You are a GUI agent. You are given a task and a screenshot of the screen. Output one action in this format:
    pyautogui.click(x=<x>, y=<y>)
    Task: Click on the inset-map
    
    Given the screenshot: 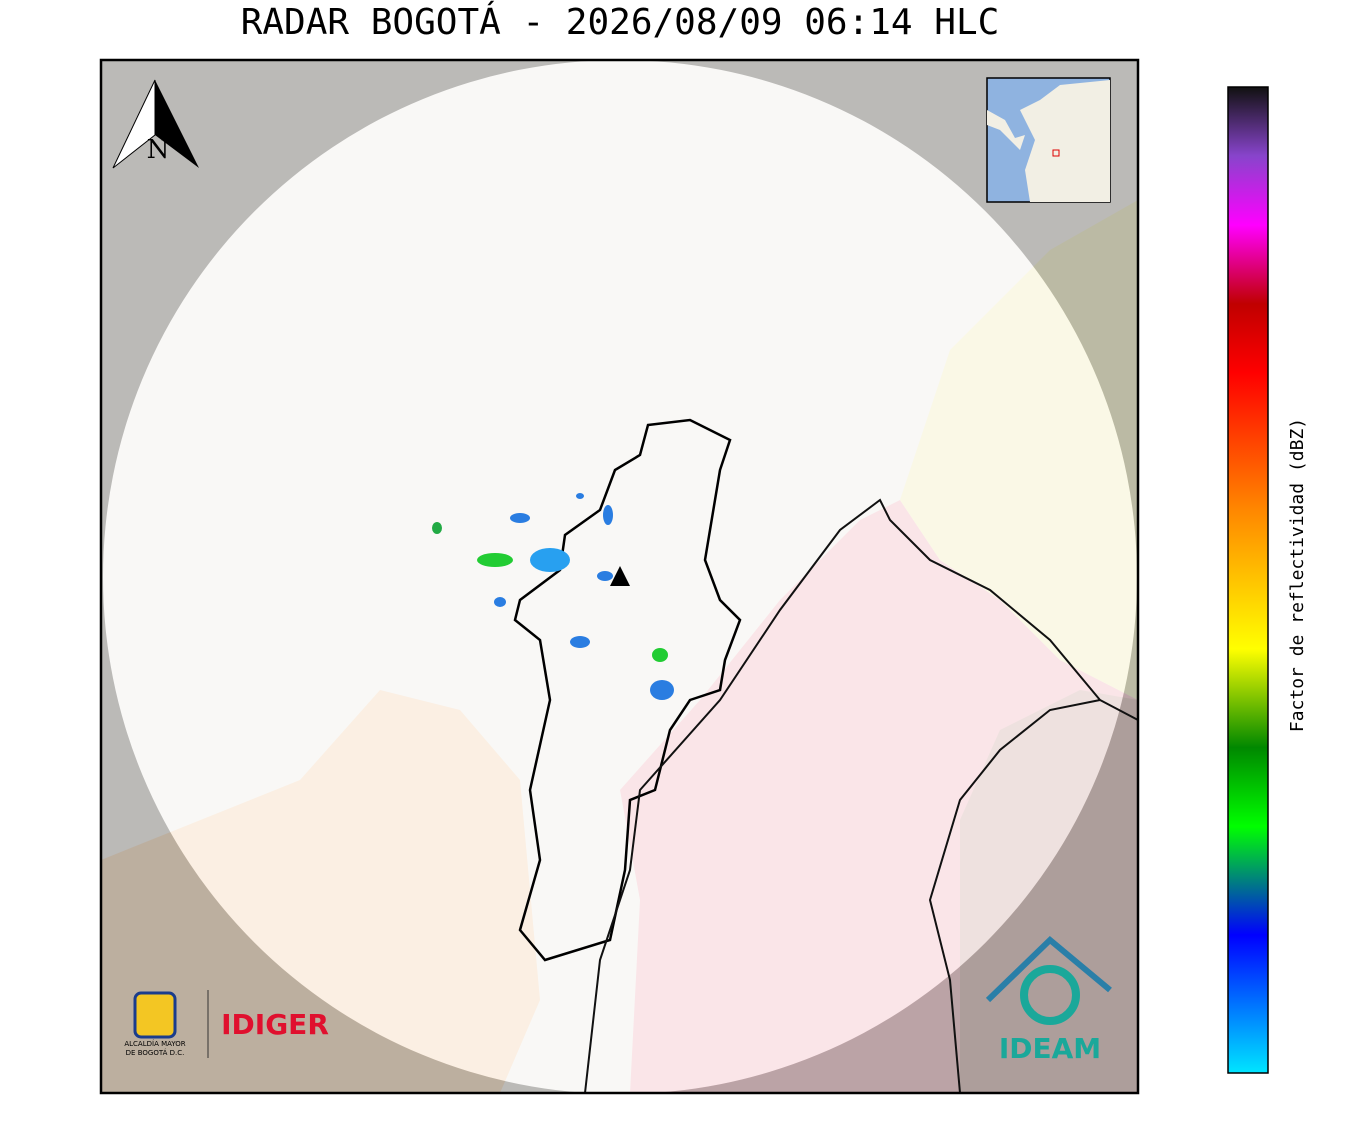 What is the action you would take?
    pyautogui.click(x=1048, y=140)
    